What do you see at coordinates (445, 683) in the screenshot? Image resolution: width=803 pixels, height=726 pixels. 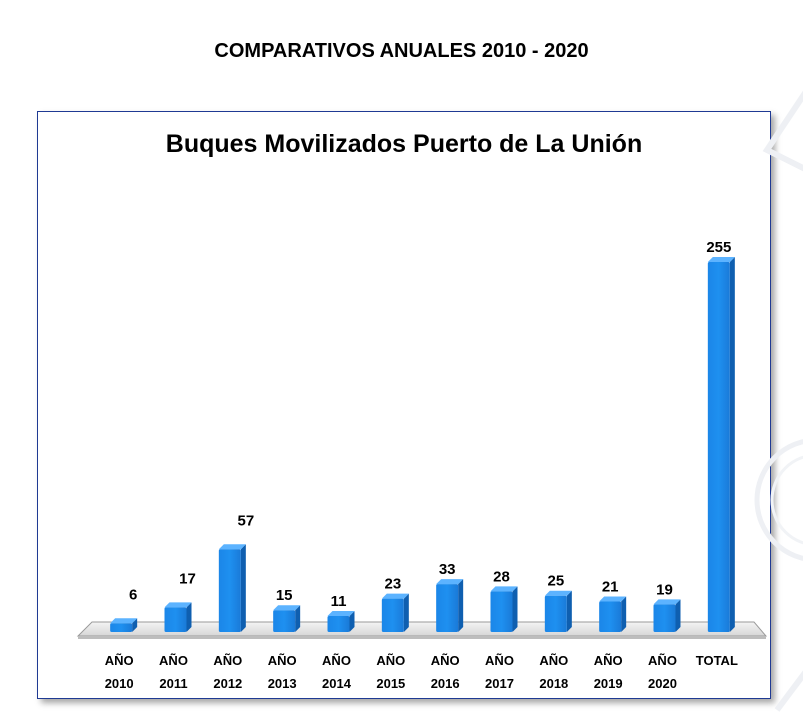 I see `category-label: 2016` at bounding box center [445, 683].